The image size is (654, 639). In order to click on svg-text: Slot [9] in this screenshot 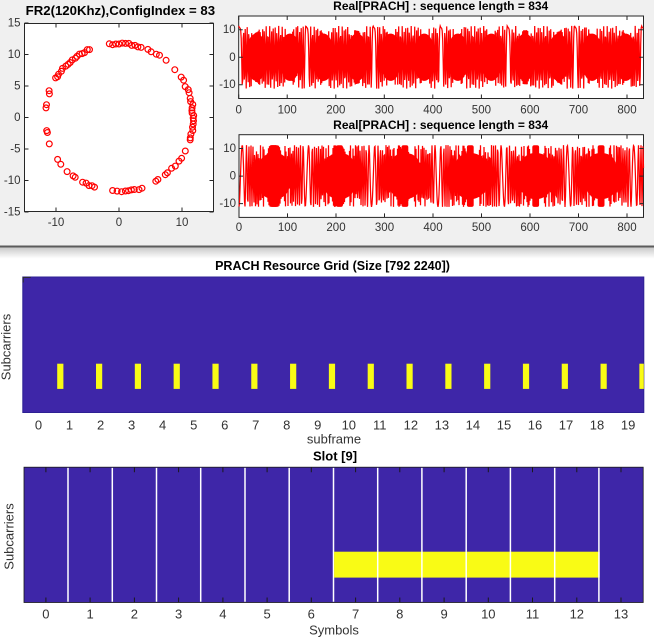, I will do `click(335, 456)`.